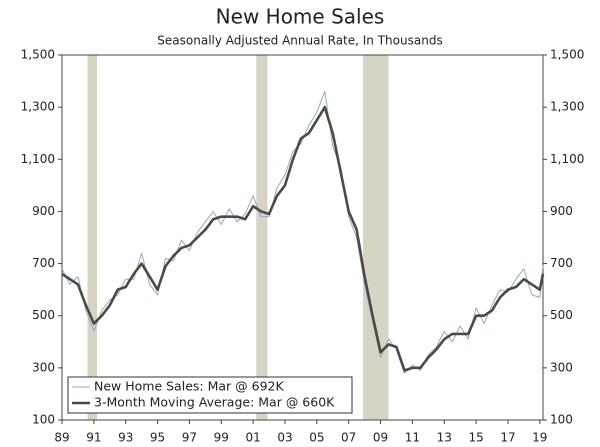 The height and width of the screenshot is (447, 600). Describe the element at coordinates (43, 263) in the screenshot. I see `y-tick-label: 700` at that location.